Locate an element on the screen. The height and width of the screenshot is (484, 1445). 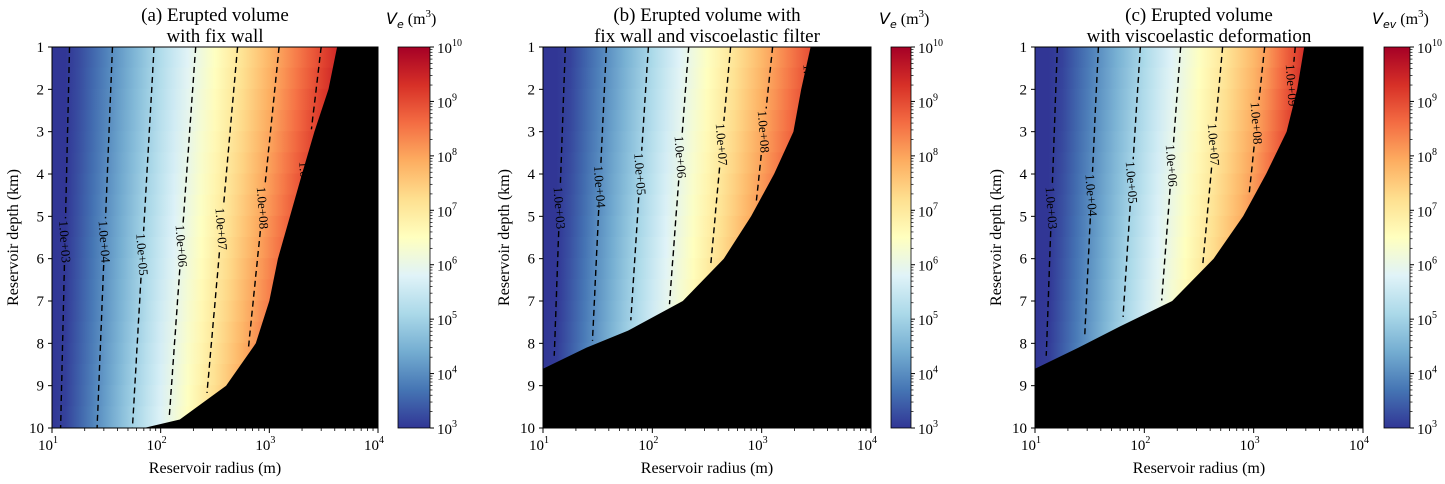
chart-title-line: with viscoelastic deformation is located at coordinates (1199, 36).